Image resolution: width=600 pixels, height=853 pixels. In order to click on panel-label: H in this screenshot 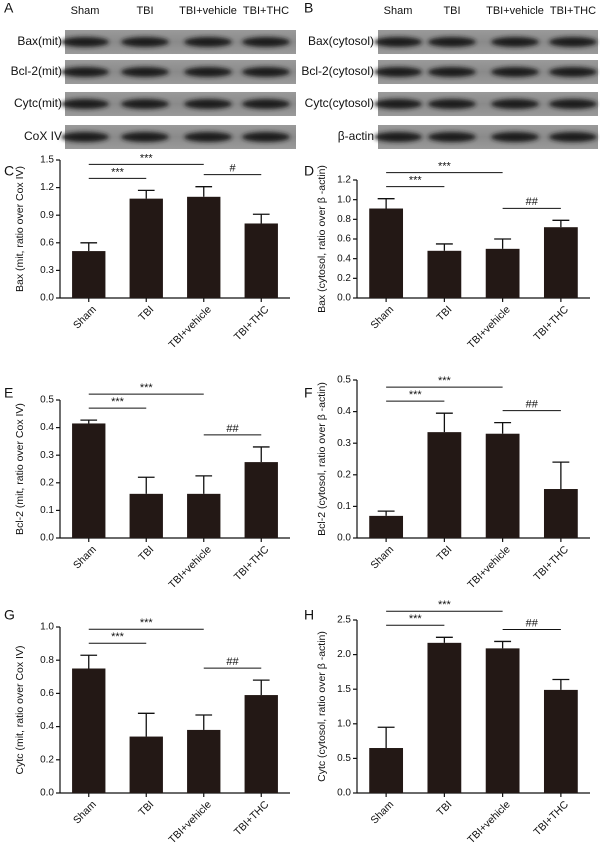, I will do `click(309, 615)`.